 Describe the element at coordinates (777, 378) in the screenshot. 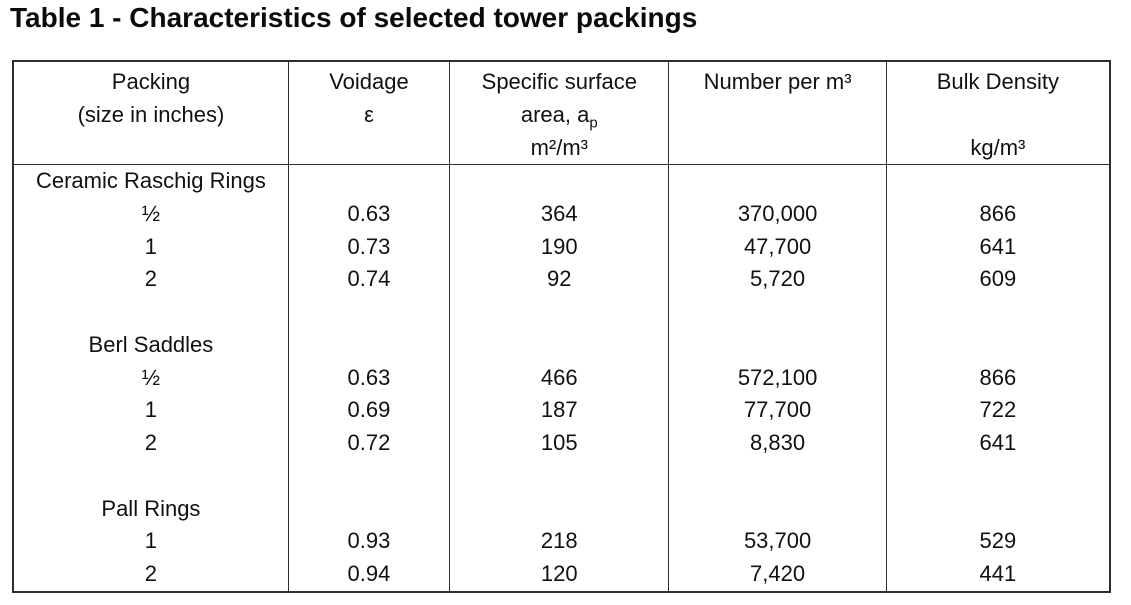

I see `cell-number: 572,100` at that location.